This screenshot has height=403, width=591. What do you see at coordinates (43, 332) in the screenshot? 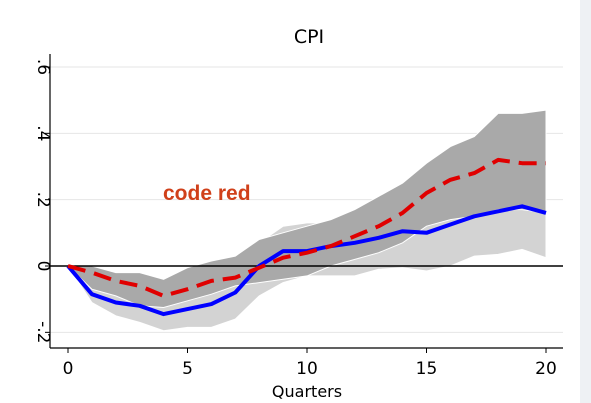
I see `y-tick-label-0: -.2` at bounding box center [43, 332].